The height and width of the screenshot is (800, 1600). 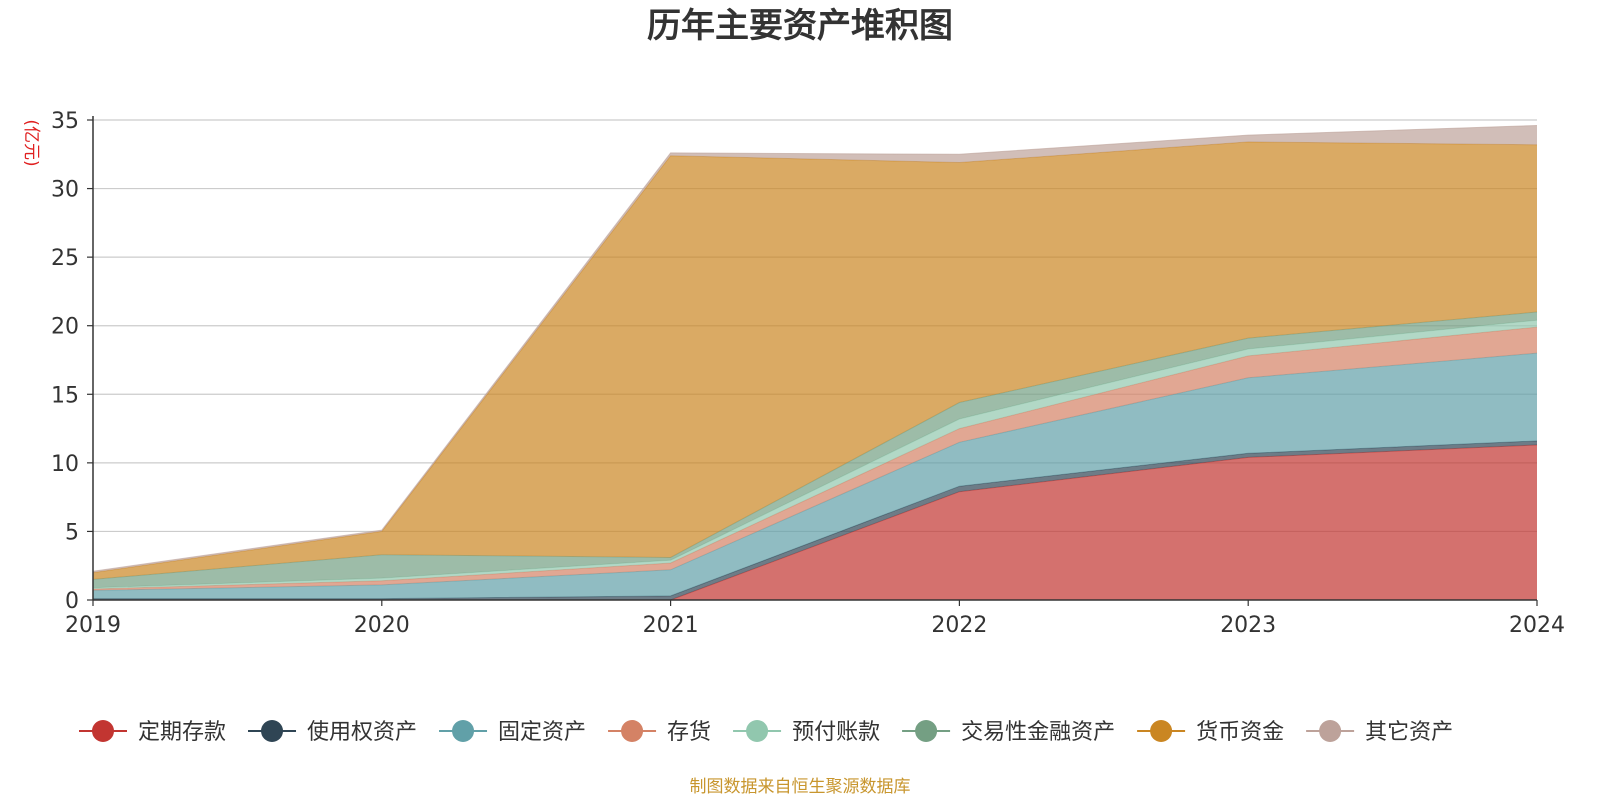 What do you see at coordinates (1409, 732) in the screenshot?
I see `legend-label: 其它资产` at bounding box center [1409, 732].